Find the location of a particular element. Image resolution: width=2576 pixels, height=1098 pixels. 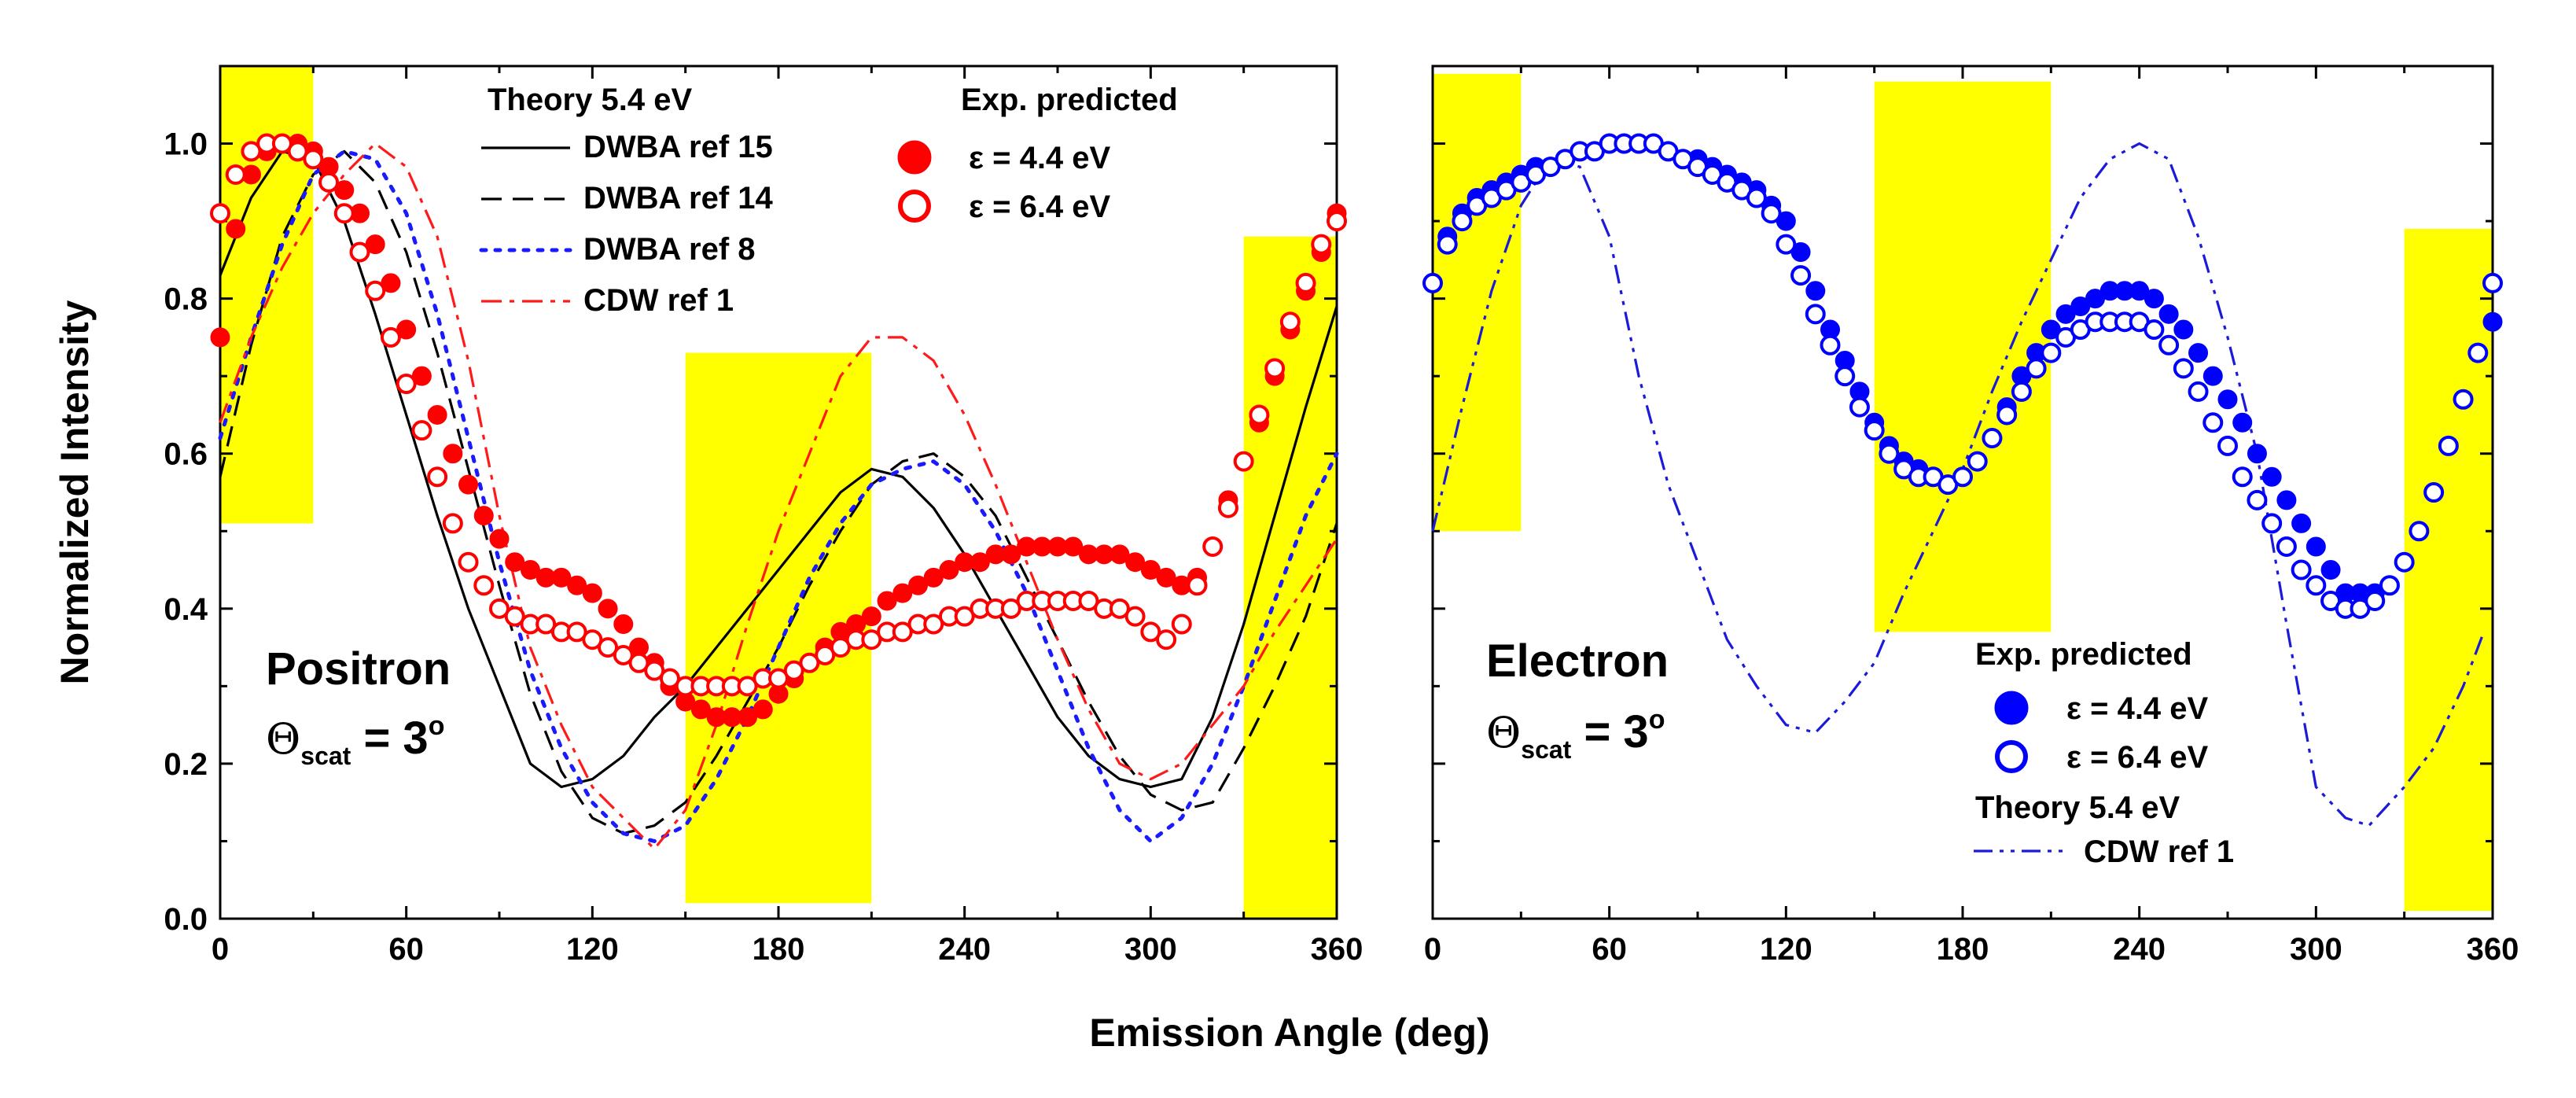

panel-label: Electron is located at coordinates (1577, 661).